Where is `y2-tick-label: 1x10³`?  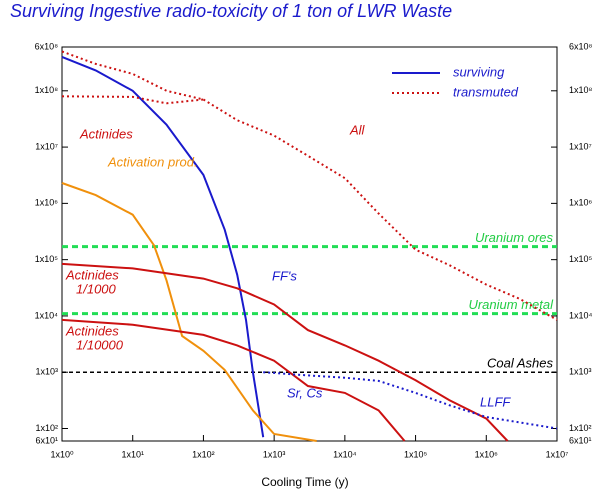
y2-tick-label: 1x10³ is located at coordinates (580, 372).